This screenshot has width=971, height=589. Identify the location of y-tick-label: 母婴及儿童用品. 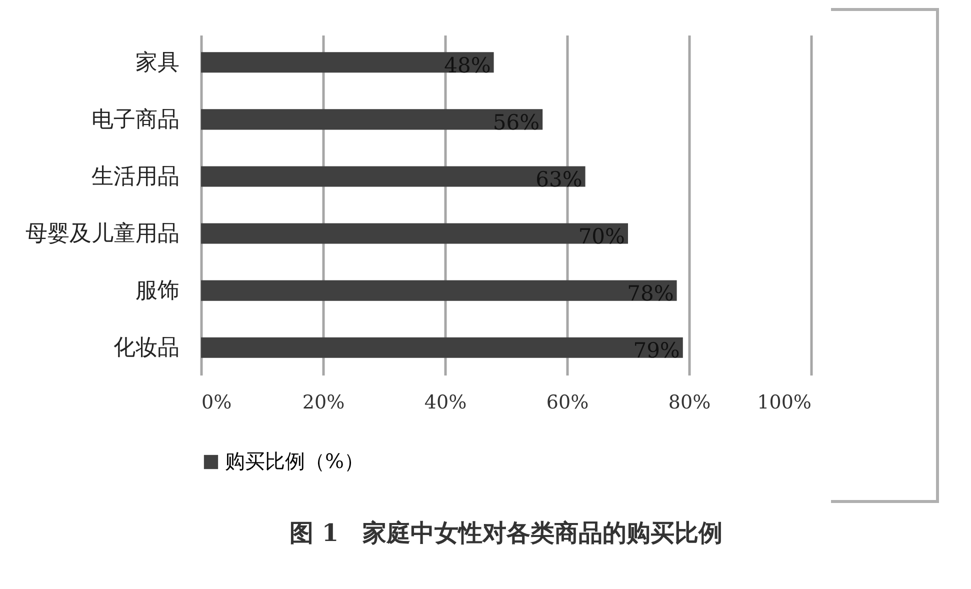
(103, 234).